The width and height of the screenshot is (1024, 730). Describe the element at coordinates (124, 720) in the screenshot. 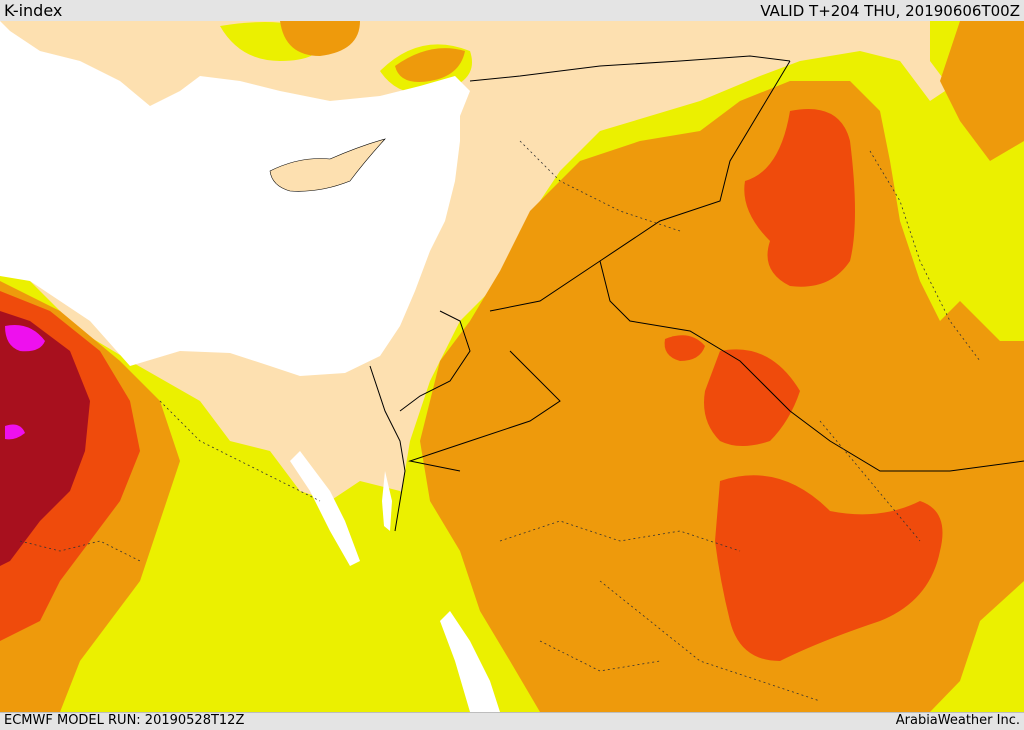

I see `model-run-label: ECMWF MODEL RUN: 20190528T12Z` at that location.